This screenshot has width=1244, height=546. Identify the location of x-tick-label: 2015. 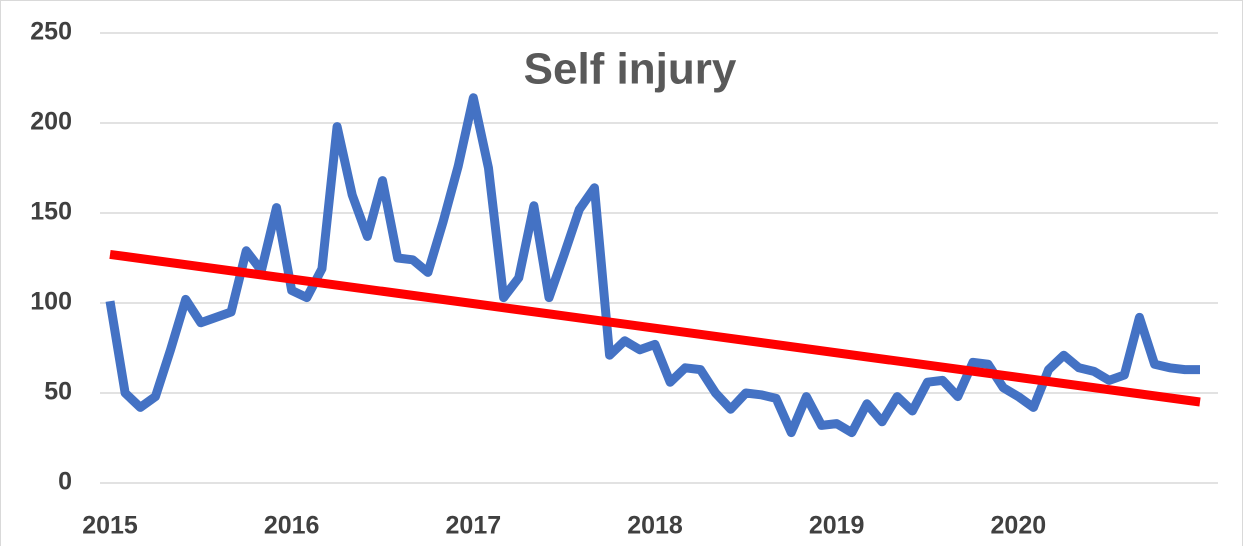
(110, 526).